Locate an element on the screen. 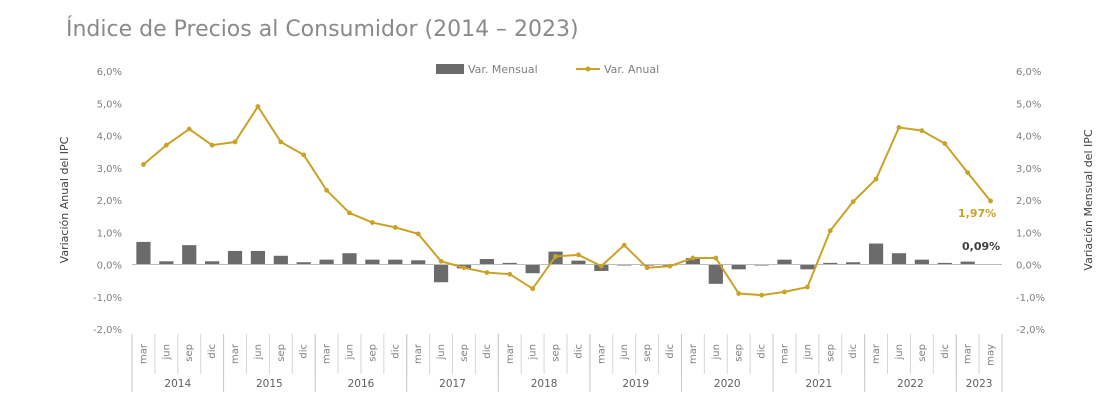 This screenshot has height=396, width=1106. y-tick-left: 4,0% is located at coordinates (109, 137).